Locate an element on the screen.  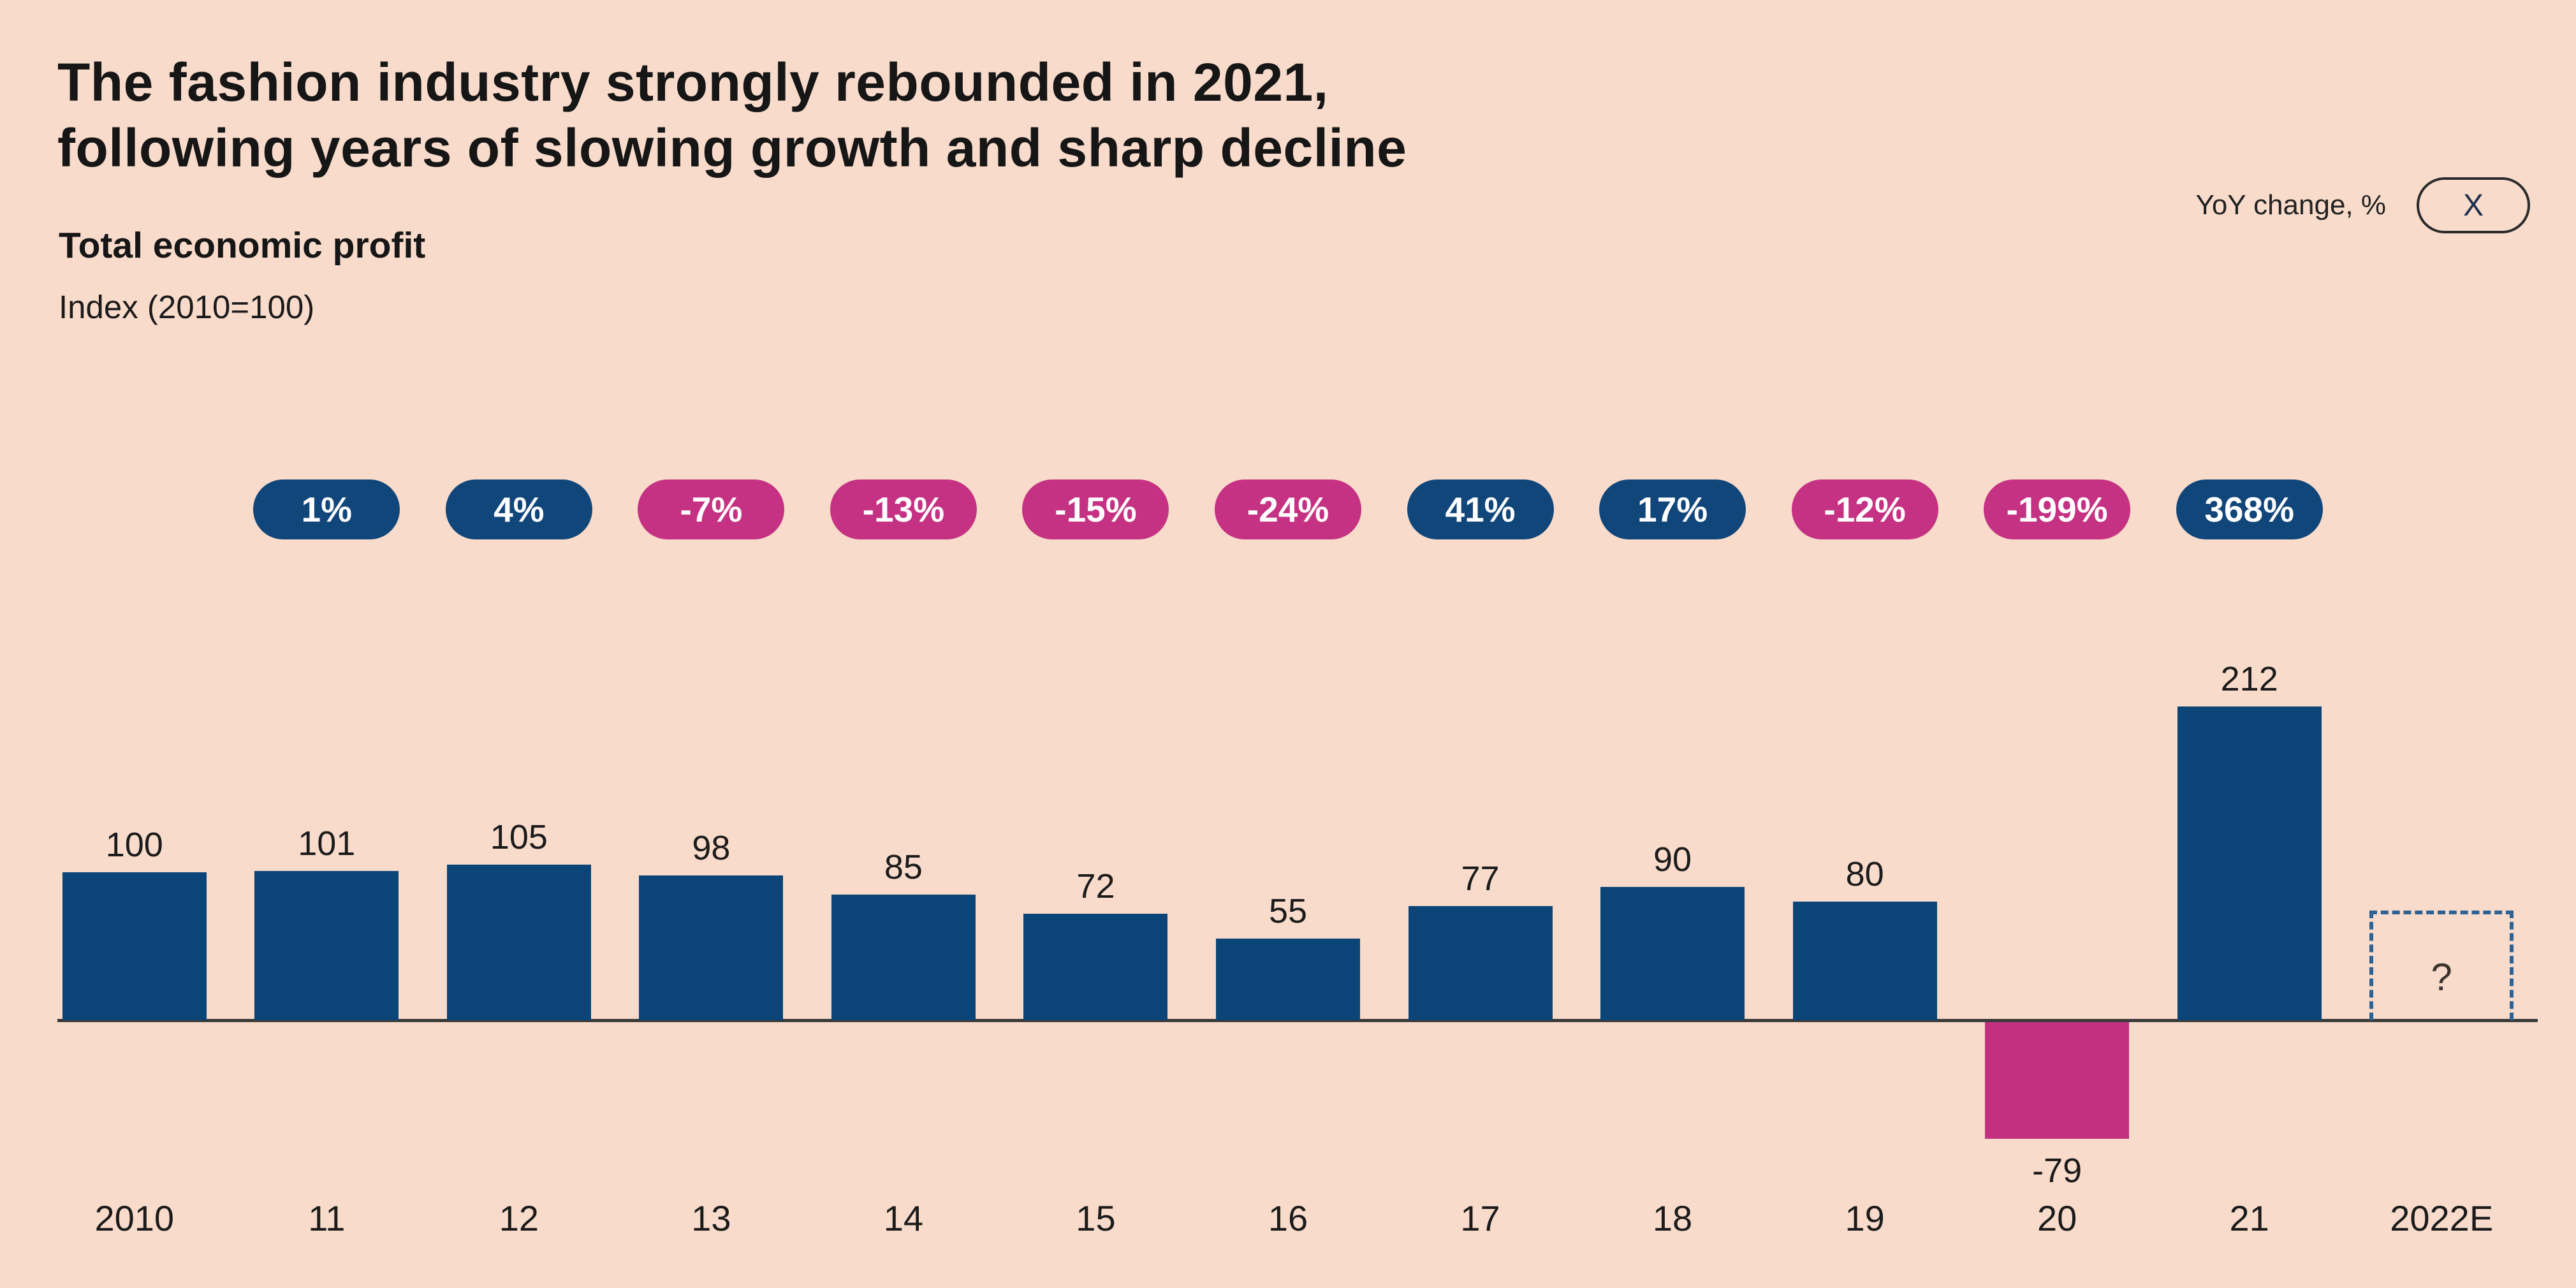
yoy-pill: 41% is located at coordinates (1480, 509).